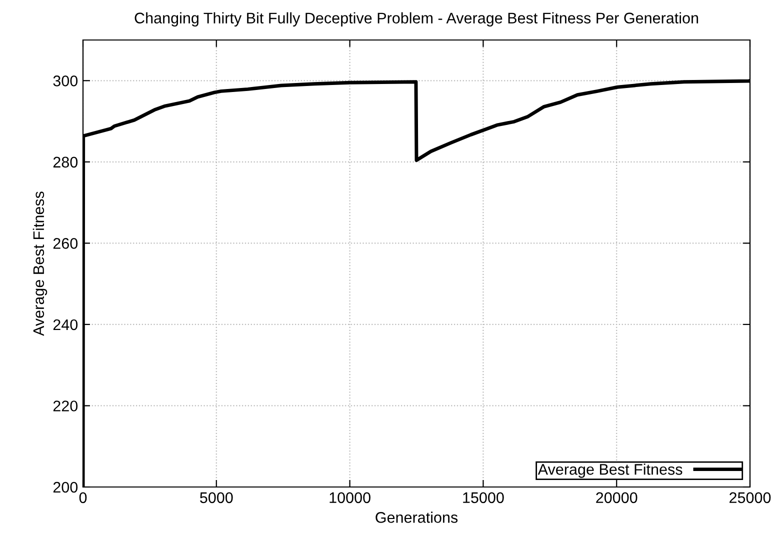  Describe the element at coordinates (417, 517) in the screenshot. I see `x-axis-title: Generations` at that location.